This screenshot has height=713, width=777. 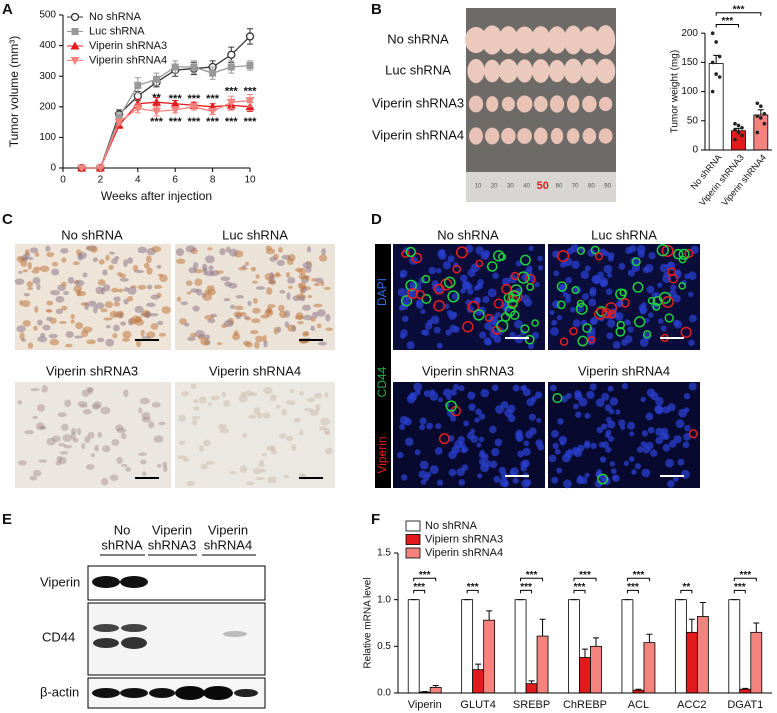 What do you see at coordinates (716, 59) in the screenshot?
I see `error-bar` at bounding box center [716, 59].